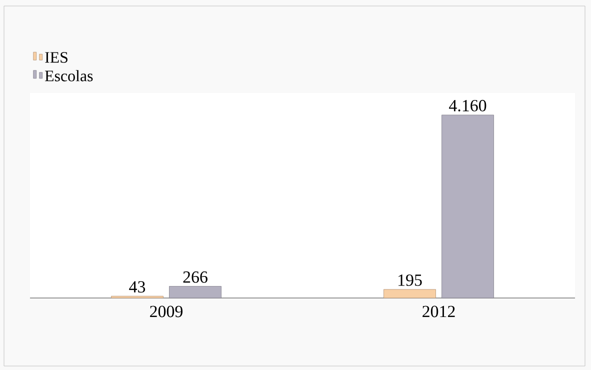 Image resolution: width=591 pixels, height=370 pixels. What do you see at coordinates (137, 287) in the screenshot?
I see `data-label: 43` at bounding box center [137, 287].